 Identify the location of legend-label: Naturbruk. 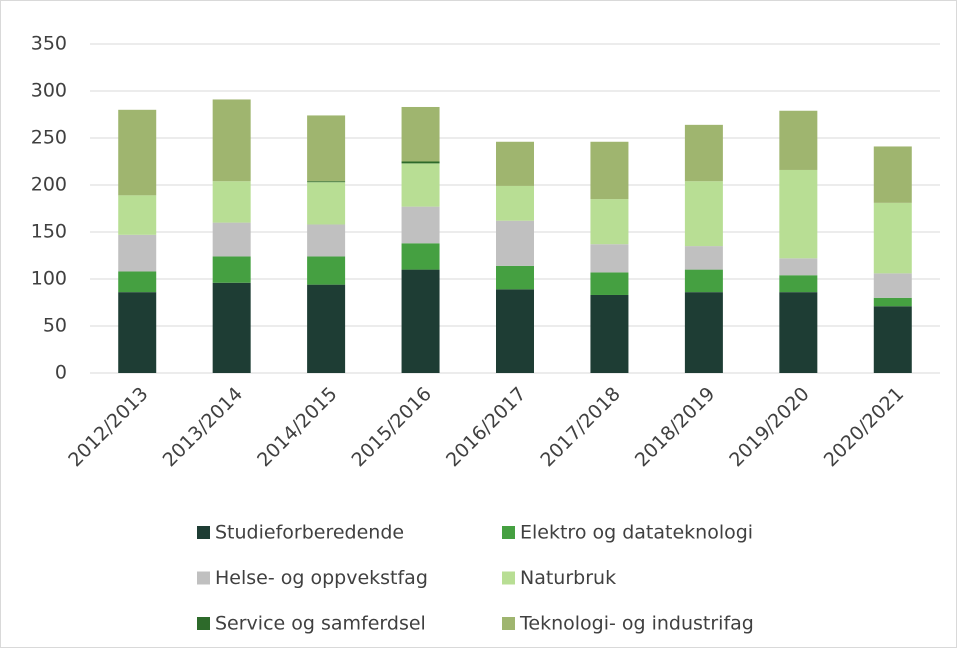
(568, 578).